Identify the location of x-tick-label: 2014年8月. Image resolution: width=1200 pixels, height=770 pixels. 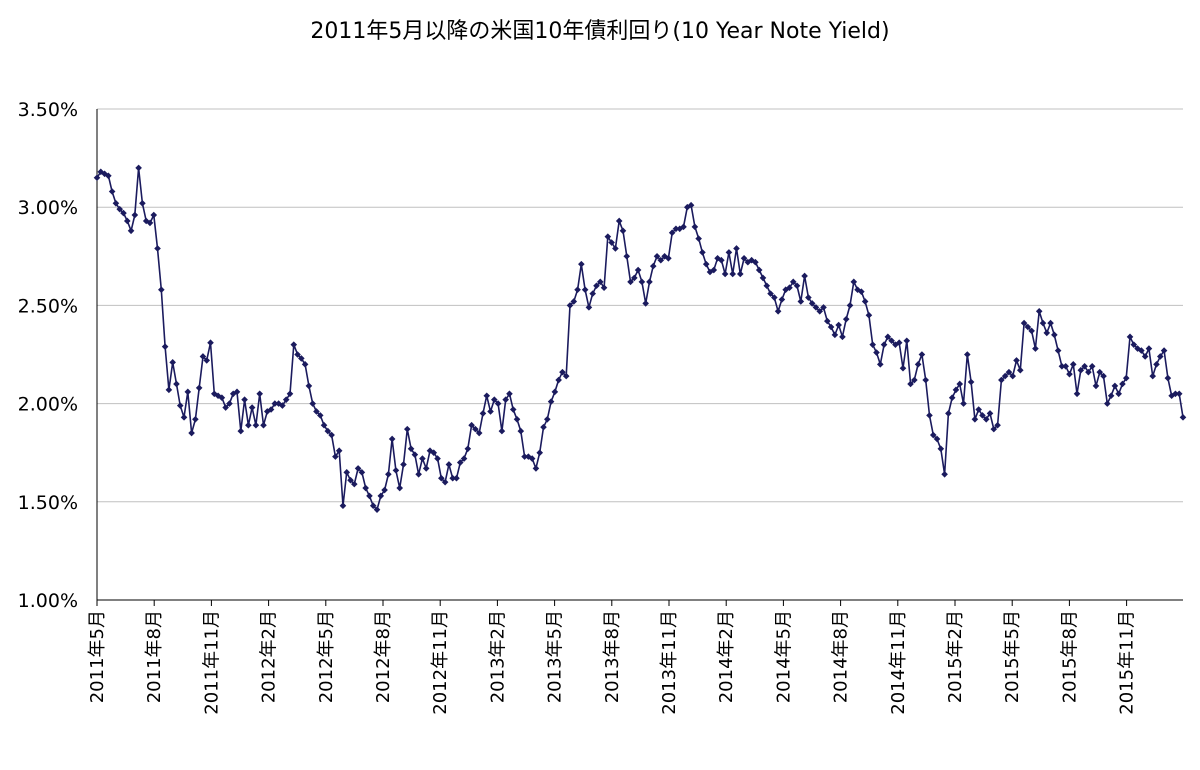
(841, 656).